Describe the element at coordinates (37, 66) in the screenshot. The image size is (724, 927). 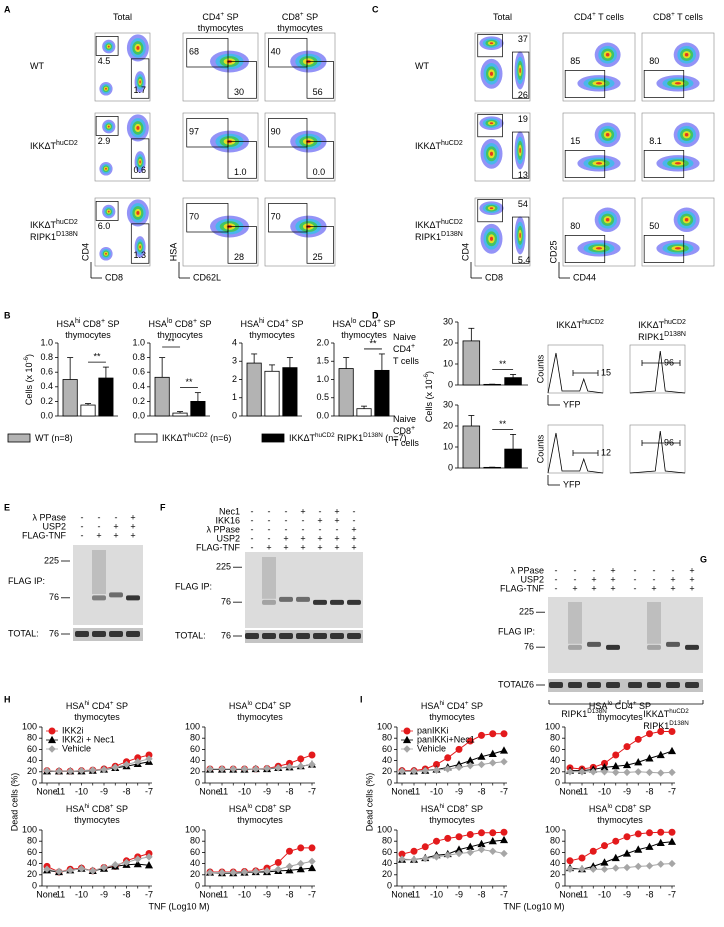
I see `row-label: WT` at that location.